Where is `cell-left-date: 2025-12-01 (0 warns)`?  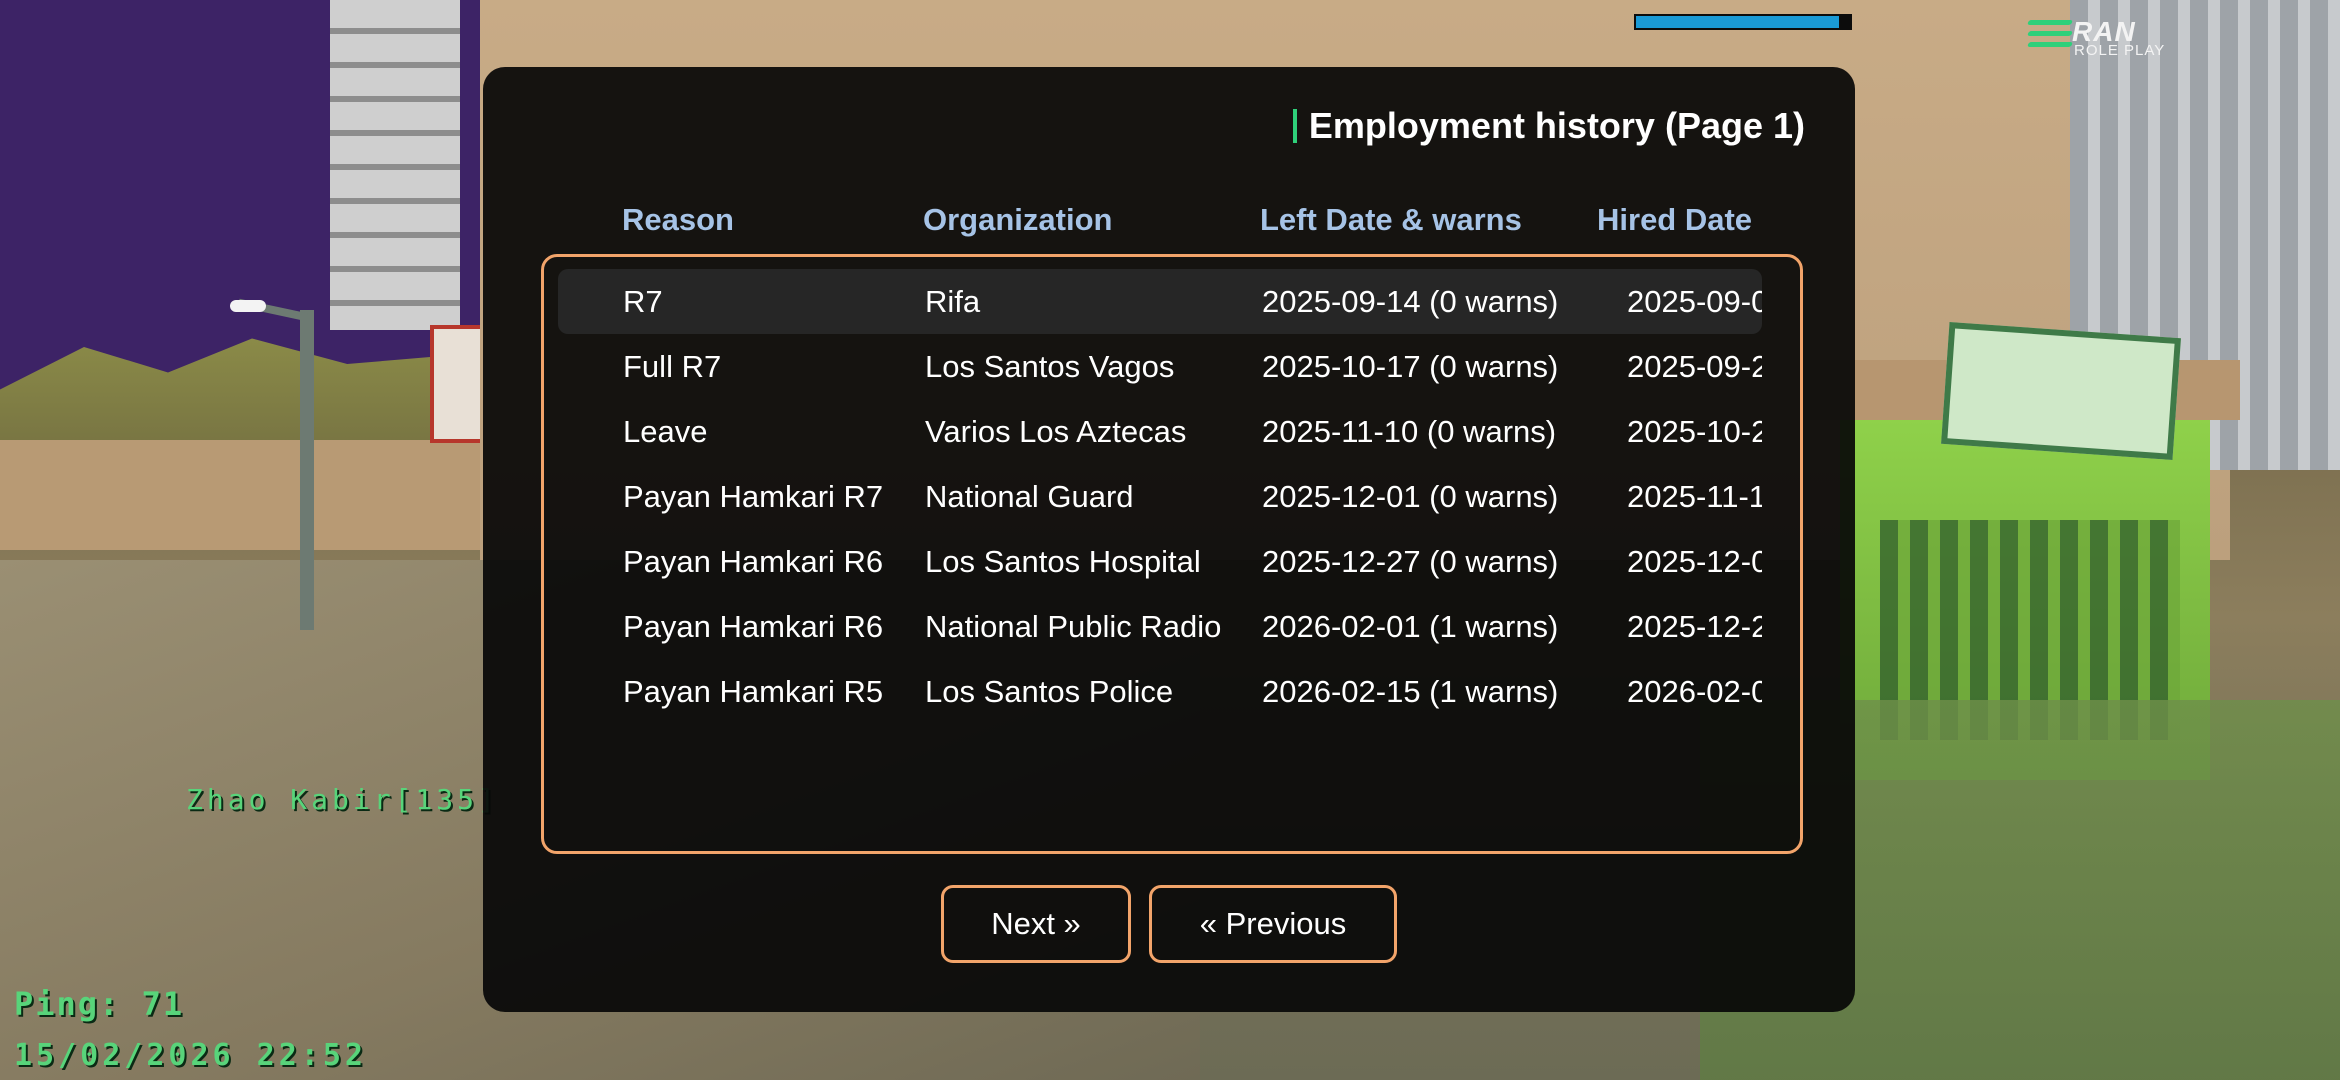
cell-left-date: 2025-12-01 (0 warns) is located at coordinates (1410, 496).